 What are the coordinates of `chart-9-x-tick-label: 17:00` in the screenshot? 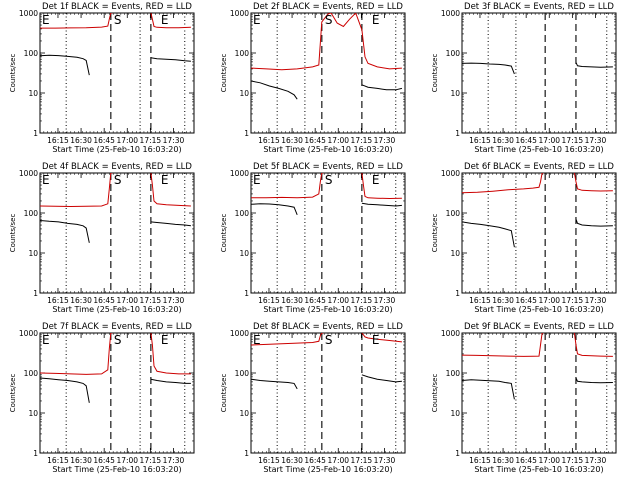 It's located at (549, 460).